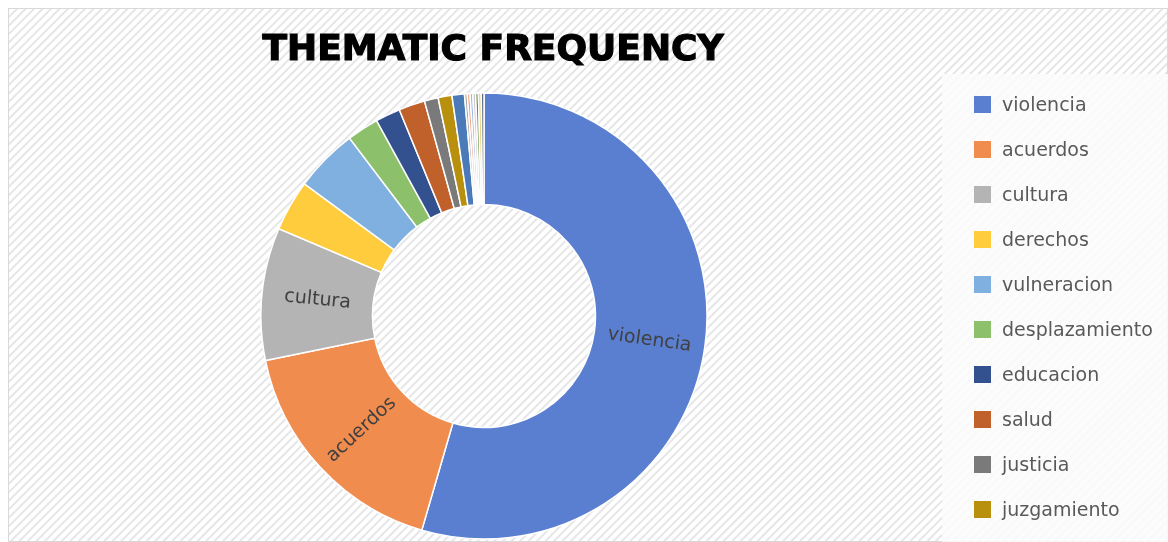 The image size is (1168, 542). Describe the element at coordinates (318, 298) in the screenshot. I see `slice-label: cultura` at that location.